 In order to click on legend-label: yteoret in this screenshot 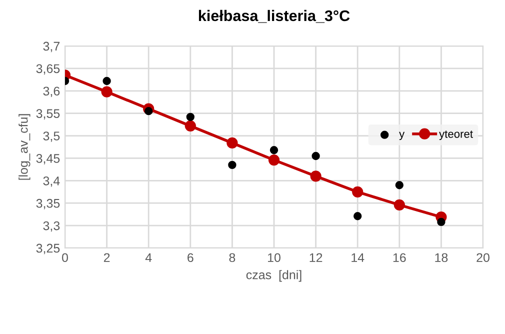, I will do `click(456, 135)`.